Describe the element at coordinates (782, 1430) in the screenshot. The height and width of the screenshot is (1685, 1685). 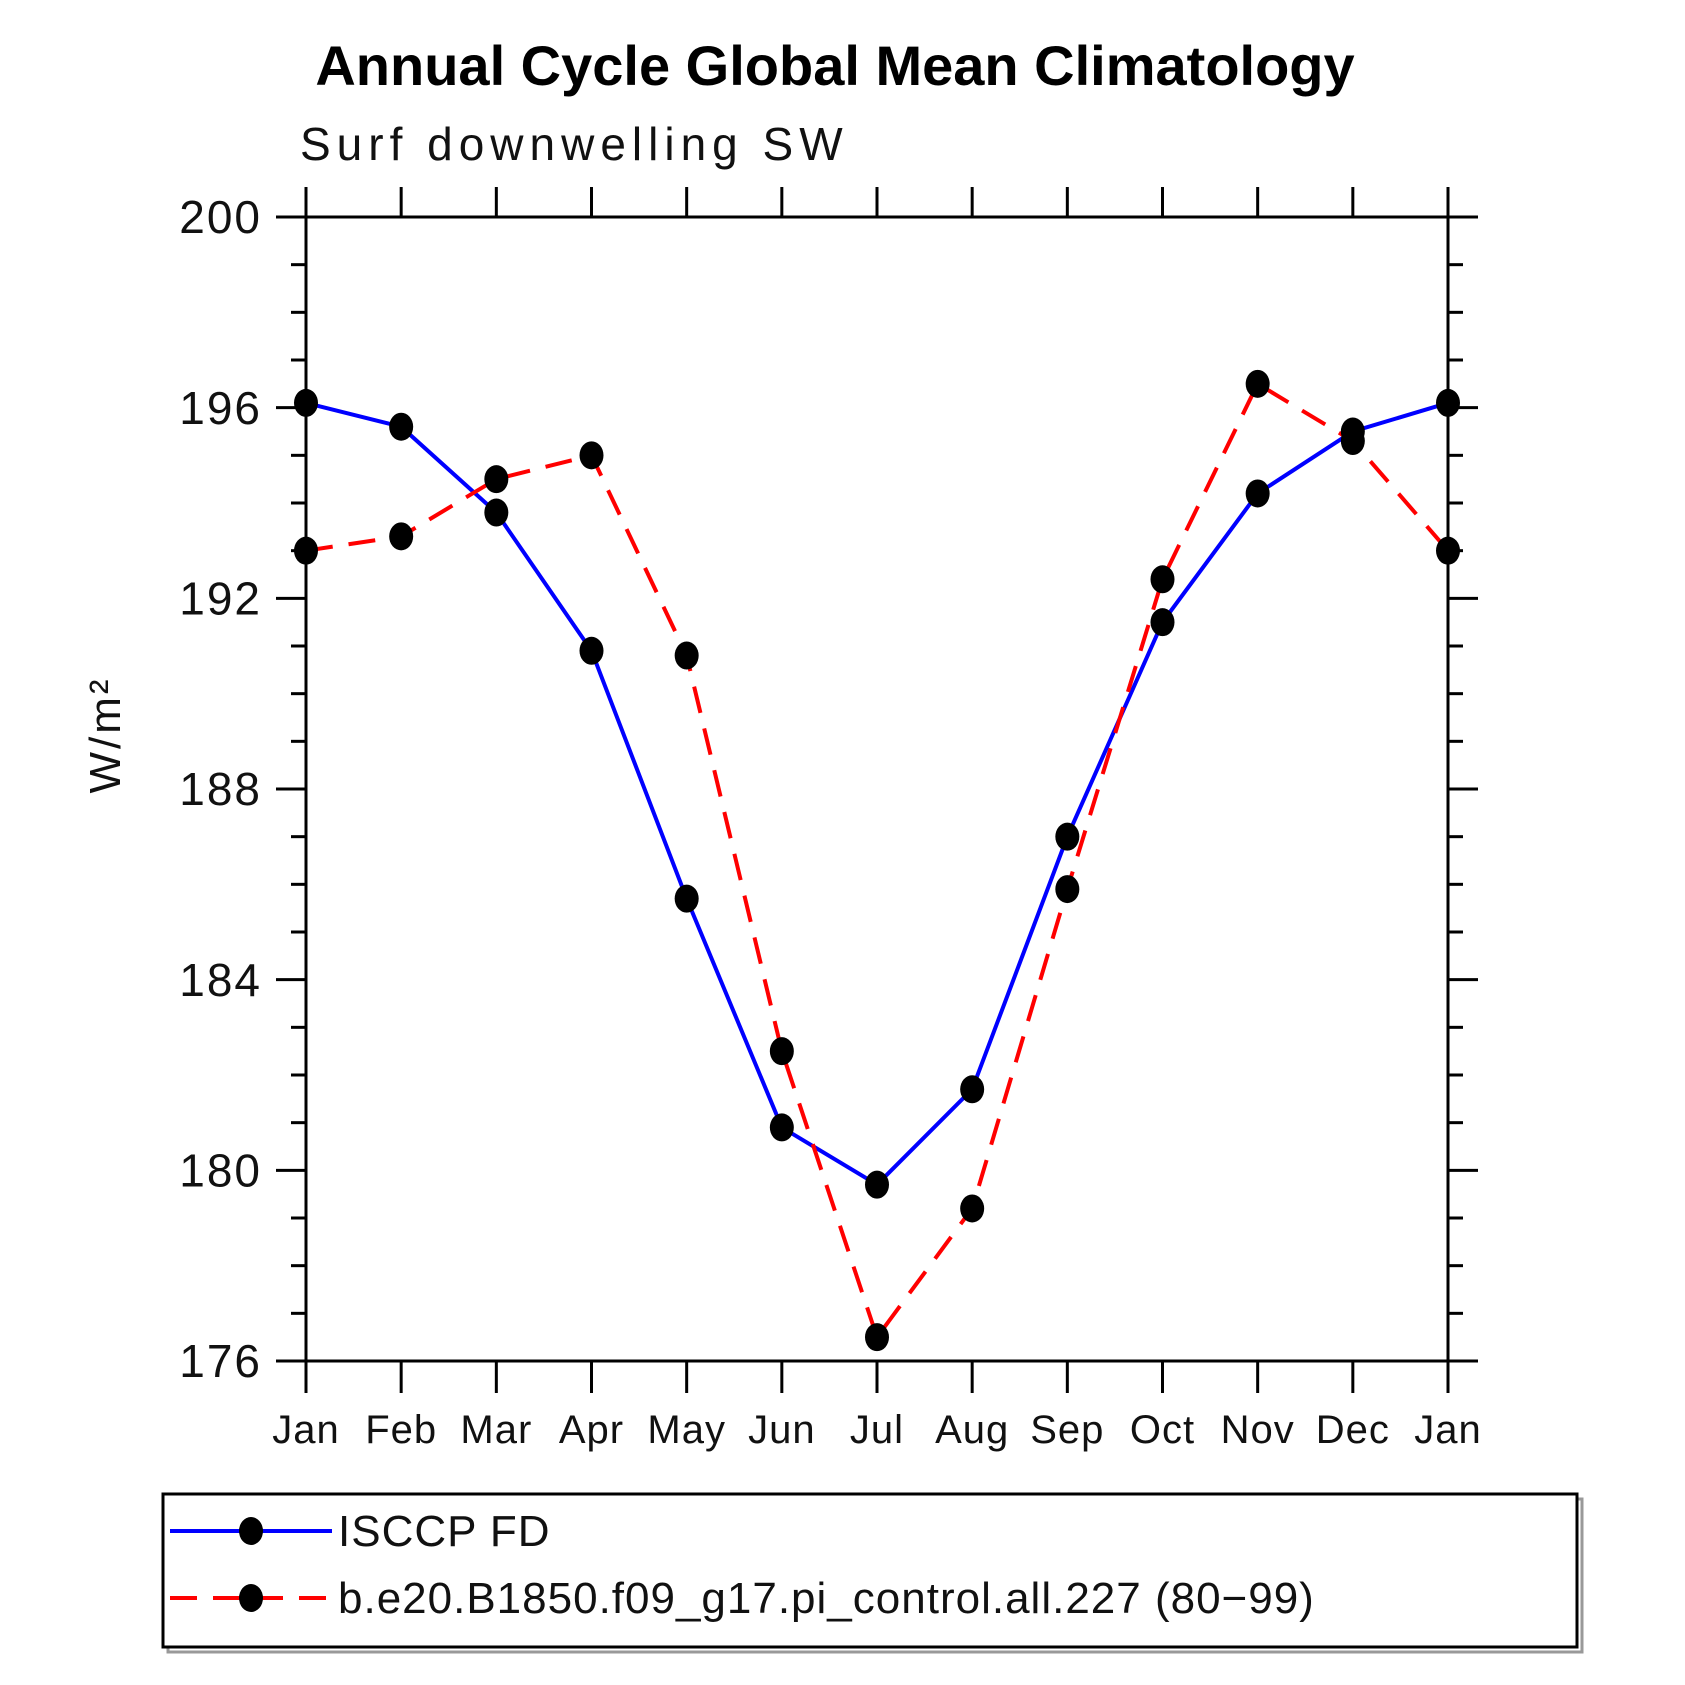
I see `x-tick-label: Jun` at that location.